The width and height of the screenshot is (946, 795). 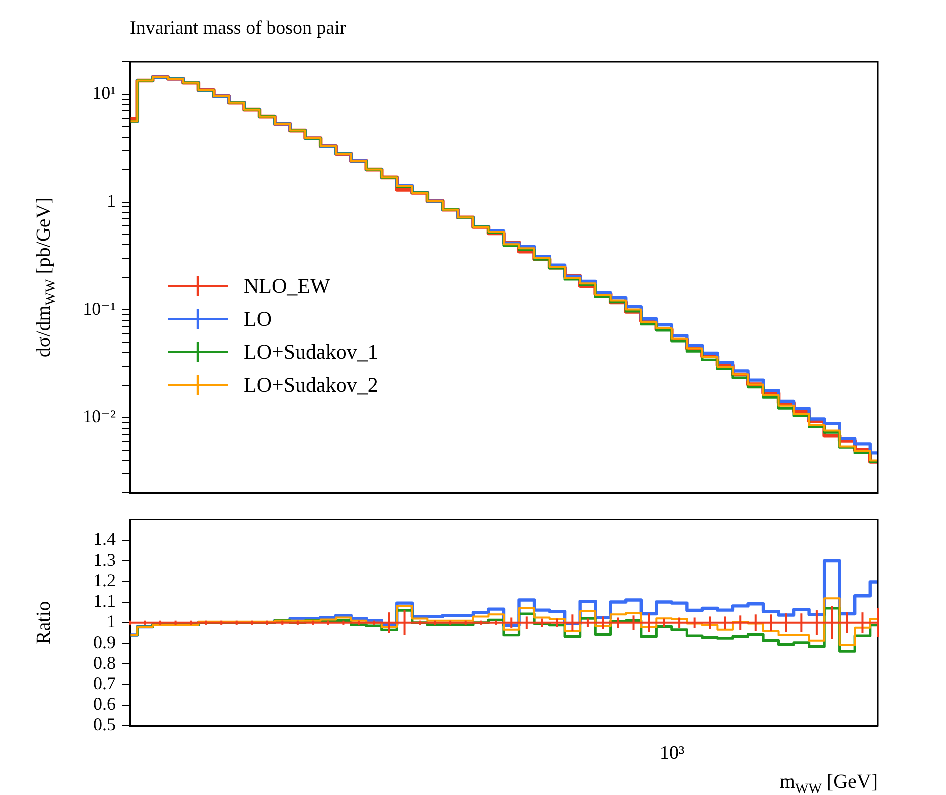 I want to click on legend-label: LO, so click(x=258, y=319).